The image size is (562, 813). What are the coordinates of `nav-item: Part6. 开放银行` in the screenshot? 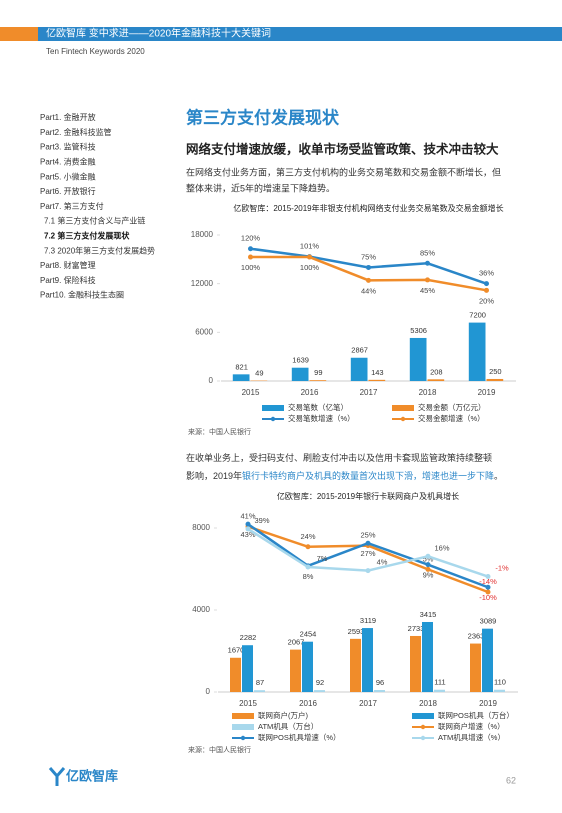 It's located at (68, 191).